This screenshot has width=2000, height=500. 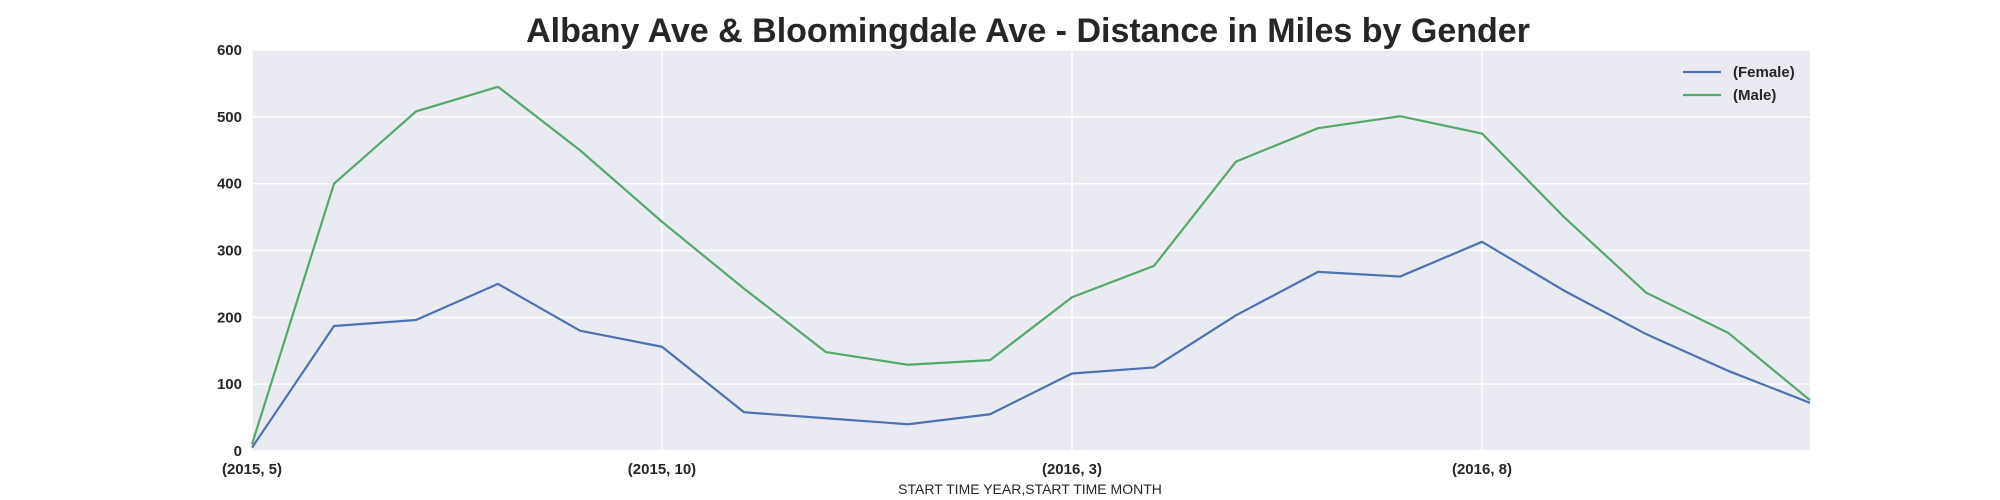 What do you see at coordinates (229, 50) in the screenshot?
I see `y-tick-label: 600` at bounding box center [229, 50].